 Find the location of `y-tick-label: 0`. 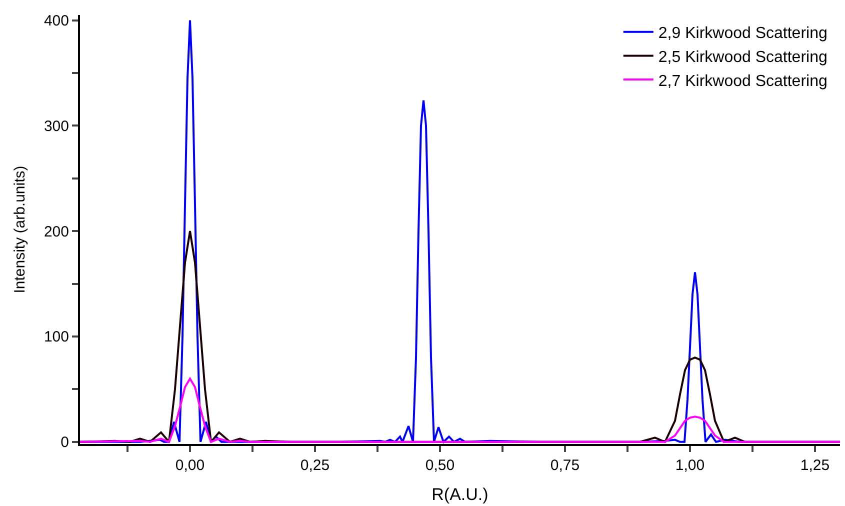

y-tick-label: 0 is located at coordinates (64, 443).